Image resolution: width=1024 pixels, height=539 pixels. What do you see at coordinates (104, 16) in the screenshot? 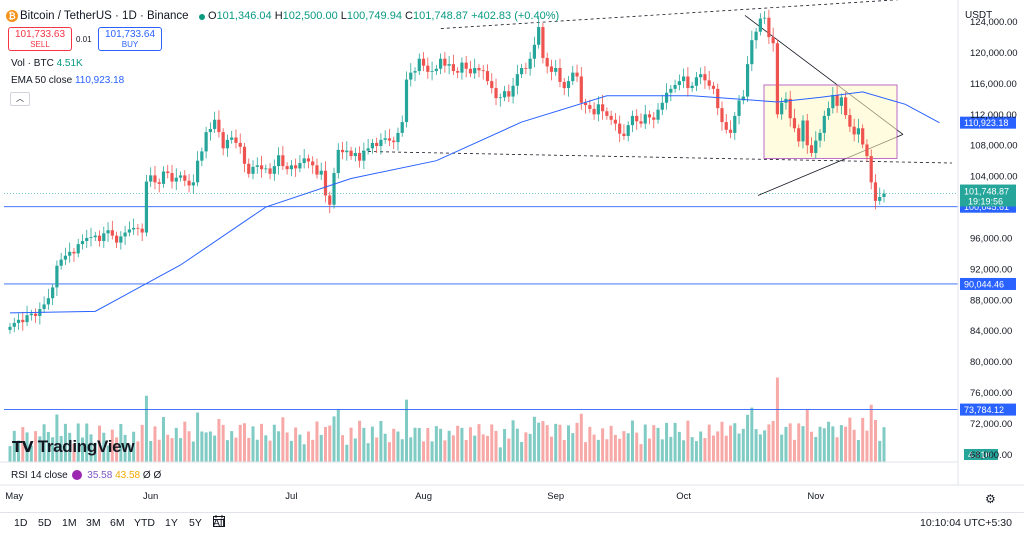
I see `symbol-title: Bitcoin / TetherUS · 1D · Binance` at bounding box center [104, 16].